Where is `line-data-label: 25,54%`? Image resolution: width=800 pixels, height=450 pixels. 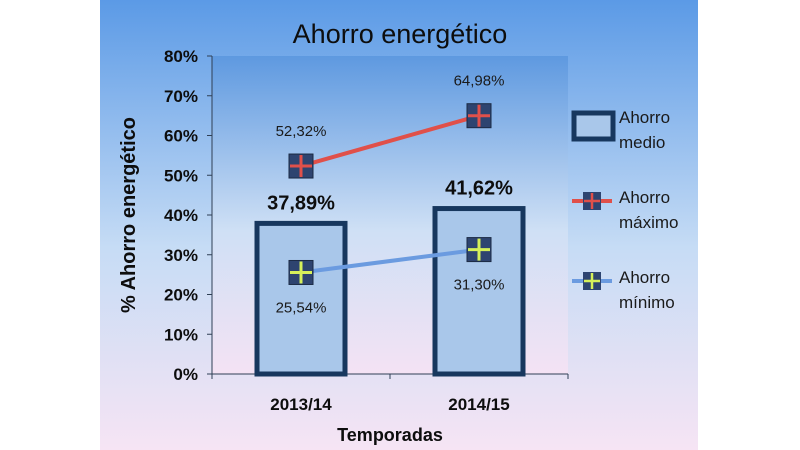 line-data-label: 25,54% is located at coordinates (301, 307).